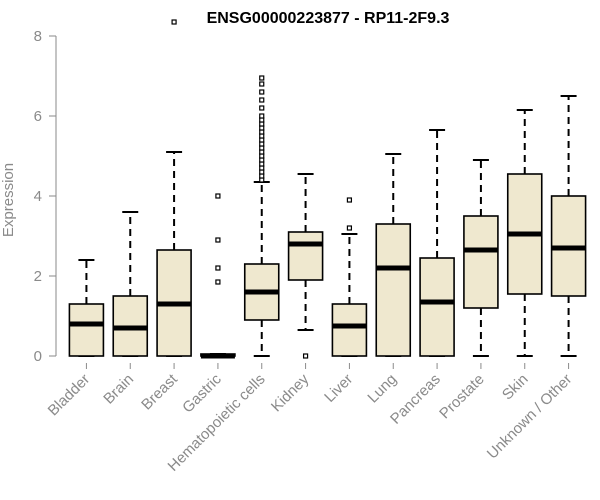 Image resolution: width=600 pixels, height=500 pixels. Describe the element at coordinates (159, 391) in the screenshot. I see `x-tick-label-2: Breast` at that location.